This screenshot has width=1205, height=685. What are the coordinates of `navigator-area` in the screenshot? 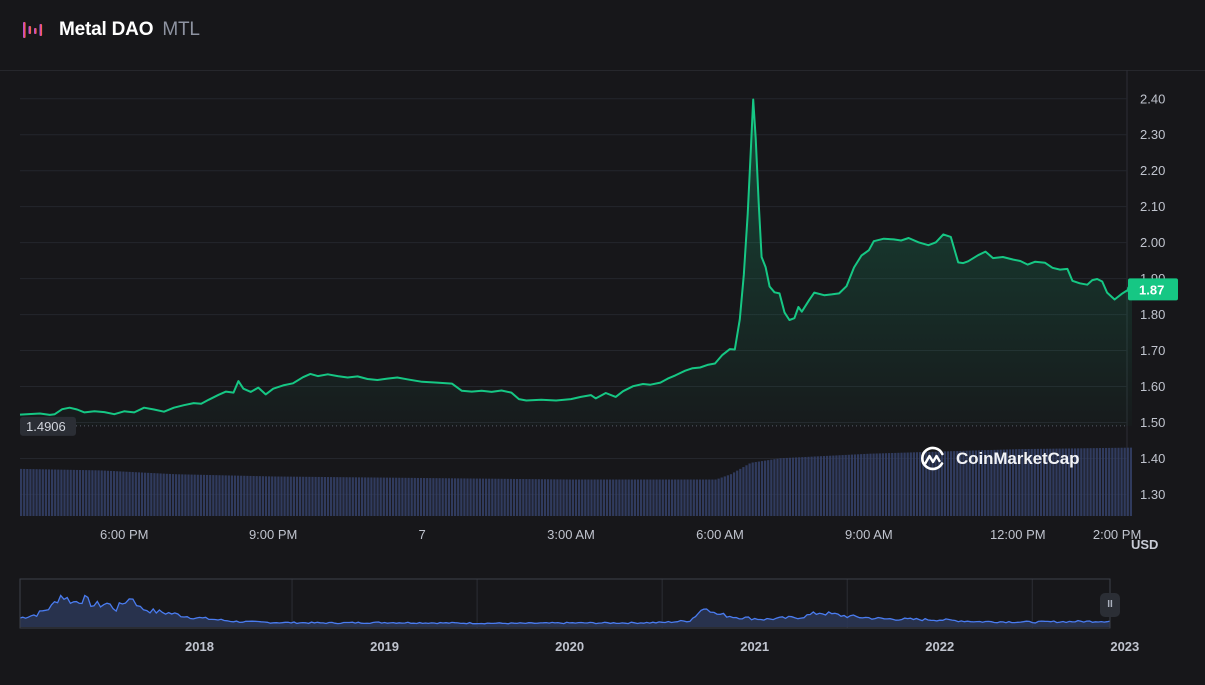 It's located at (565, 611).